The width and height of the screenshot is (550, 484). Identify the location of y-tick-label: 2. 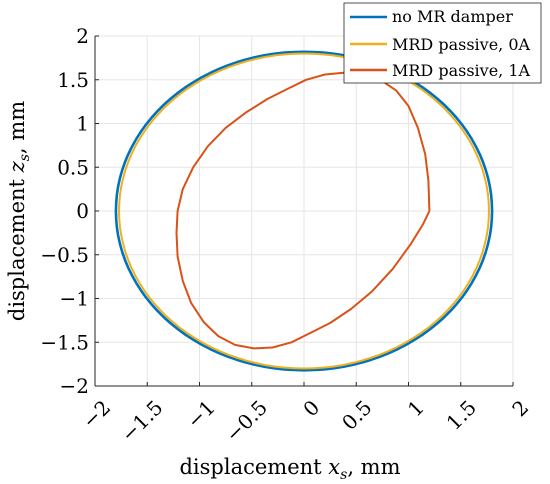
(82, 36).